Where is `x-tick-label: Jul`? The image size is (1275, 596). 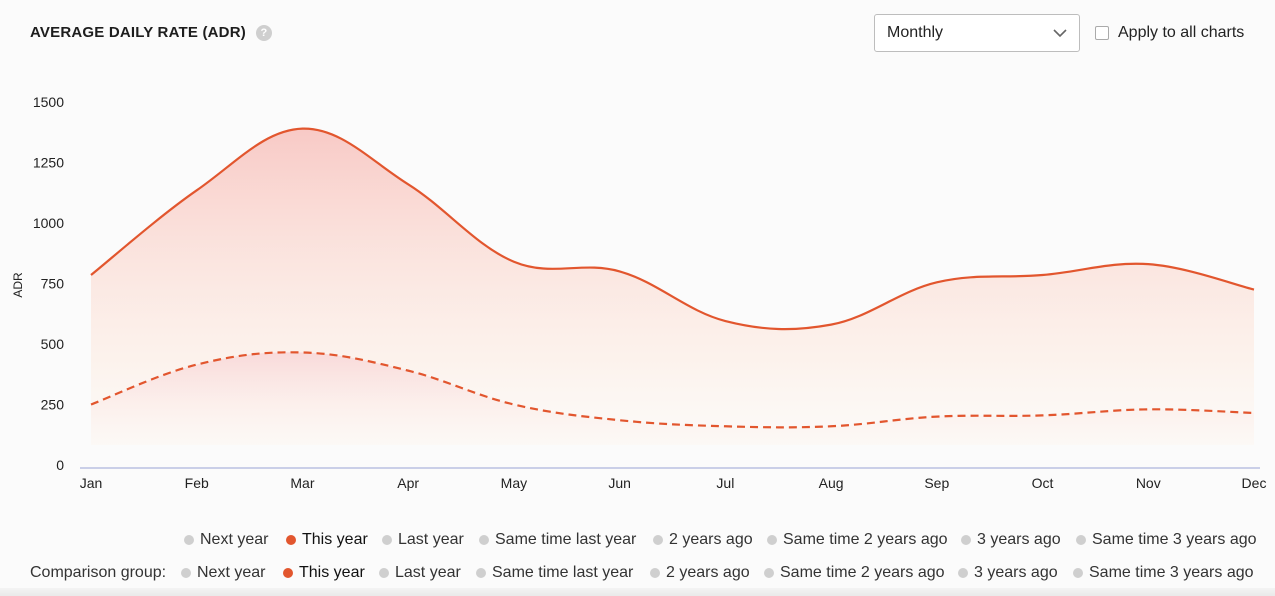 x-tick-label: Jul is located at coordinates (725, 483).